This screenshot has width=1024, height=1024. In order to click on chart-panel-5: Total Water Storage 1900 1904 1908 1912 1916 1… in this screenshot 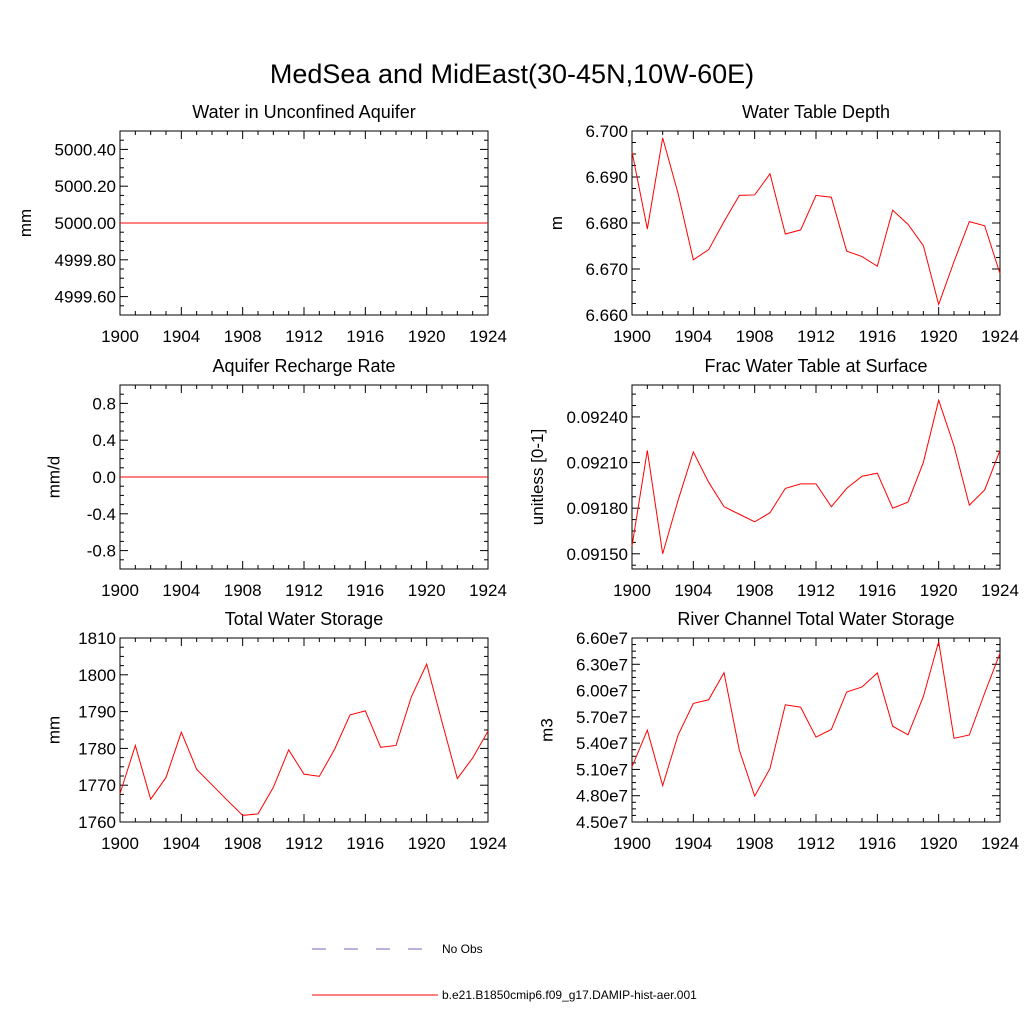, I will do `click(276, 731)`.